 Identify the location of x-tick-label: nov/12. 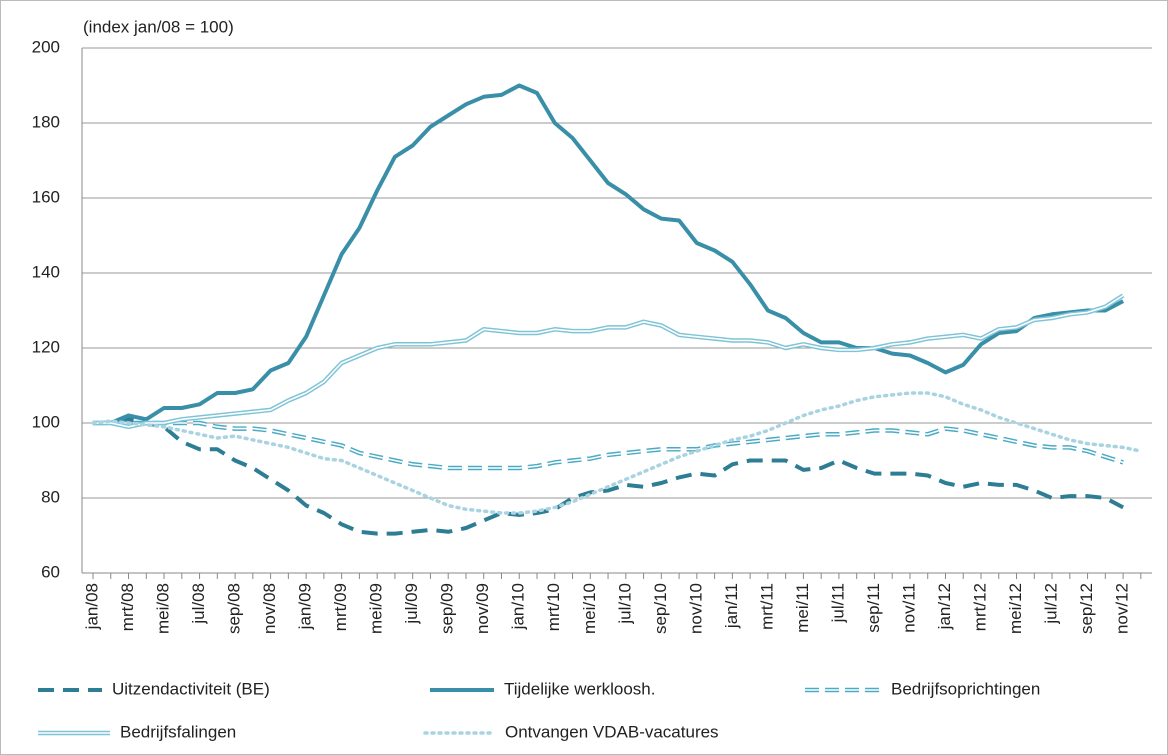
(1122, 608).